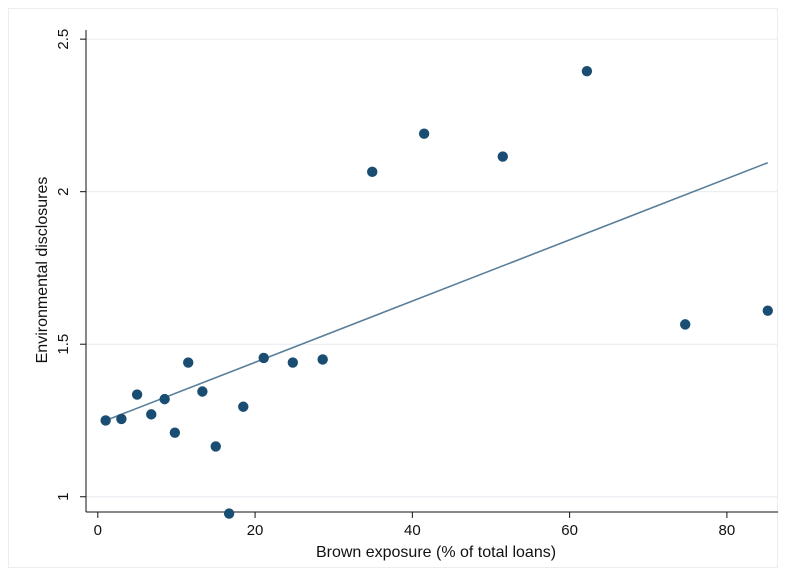 The width and height of the screenshot is (788, 577). I want to click on x-tick-label: 40, so click(412, 530).